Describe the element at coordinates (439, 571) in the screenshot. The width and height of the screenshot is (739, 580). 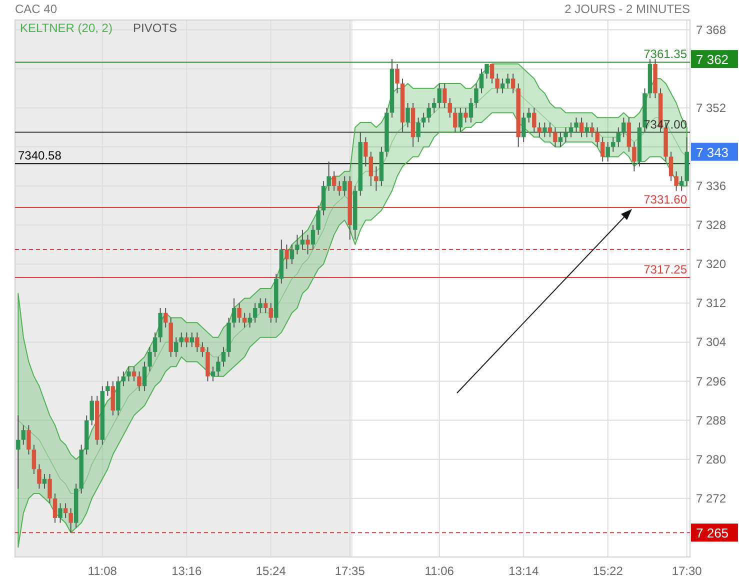
I see `x-tick-label: 11:06` at that location.